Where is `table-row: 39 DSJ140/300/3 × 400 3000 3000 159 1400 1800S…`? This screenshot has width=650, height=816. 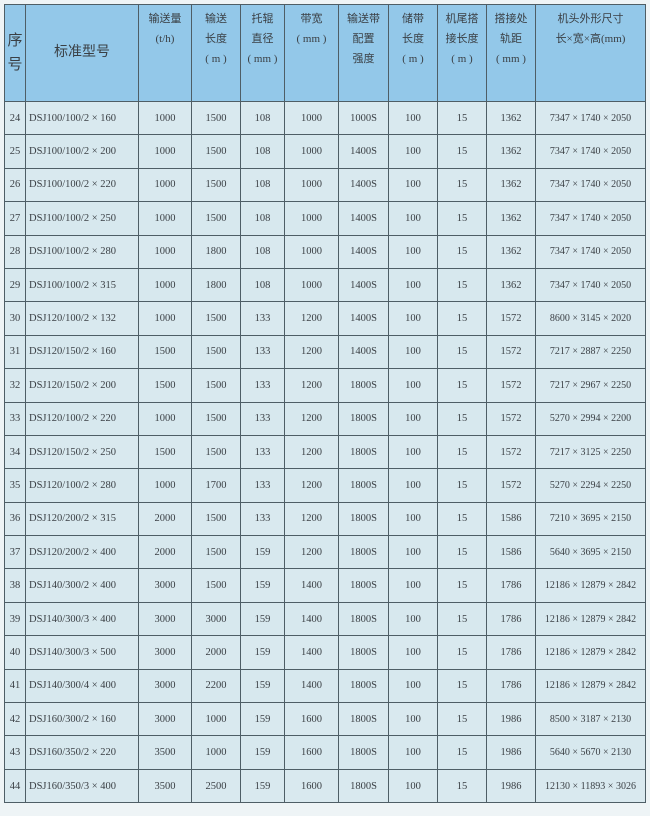
table-row: 39 DSJ140/300/3 × 400 3000 3000 159 1400 1800S… is located at coordinates (325, 619).